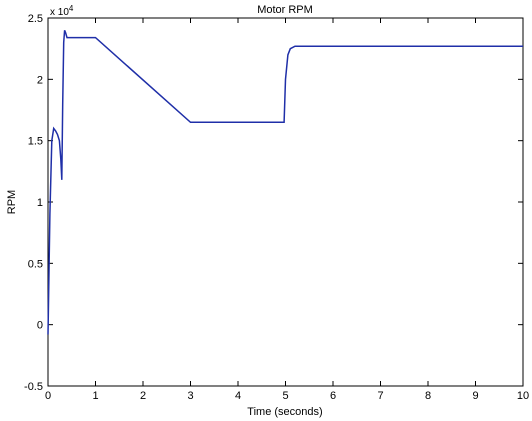  I want to click on x-tick-label: 9, so click(475, 396).